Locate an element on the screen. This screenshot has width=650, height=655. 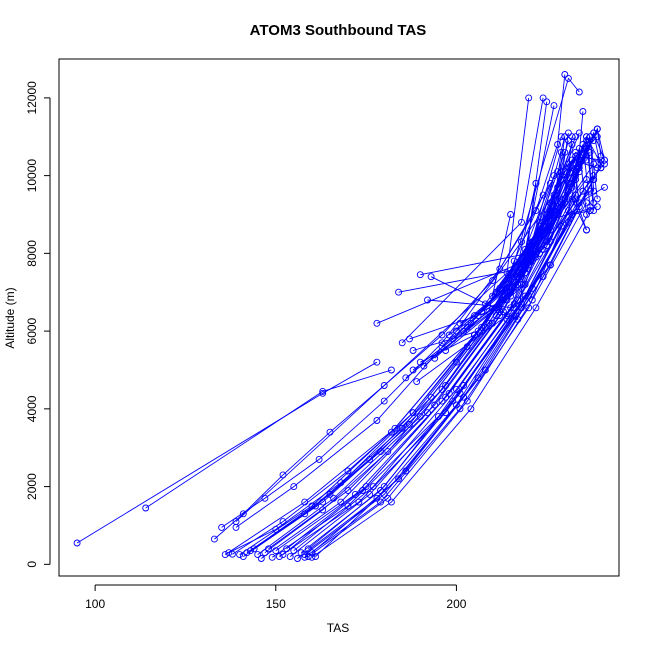
y-tick-label: 10000 is located at coordinates (32, 176).